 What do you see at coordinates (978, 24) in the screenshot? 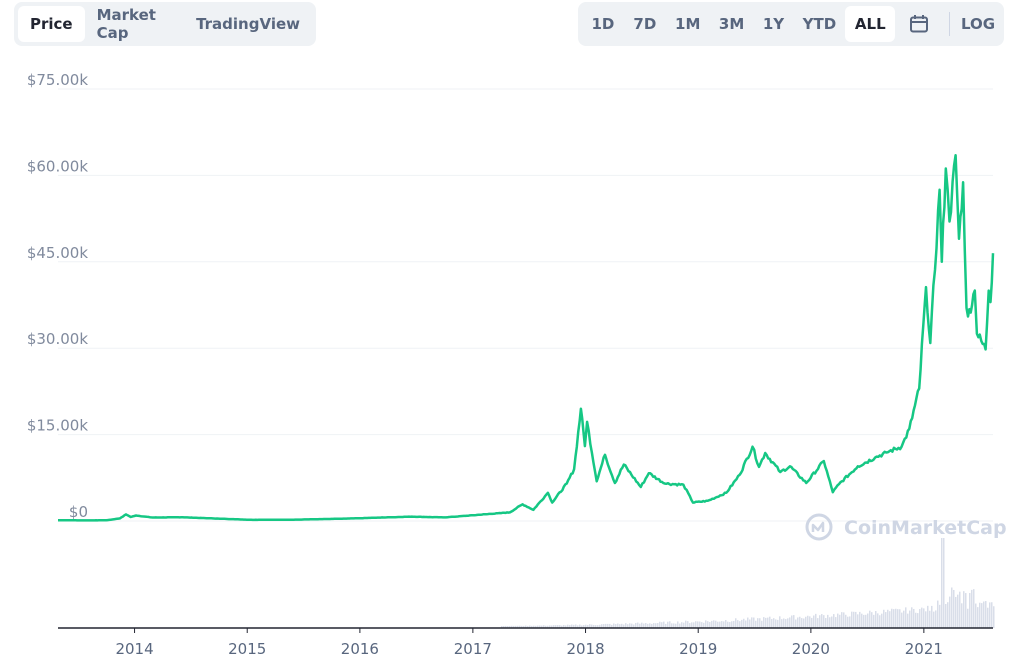
I see `log-scale-button: LOG` at bounding box center [978, 24].